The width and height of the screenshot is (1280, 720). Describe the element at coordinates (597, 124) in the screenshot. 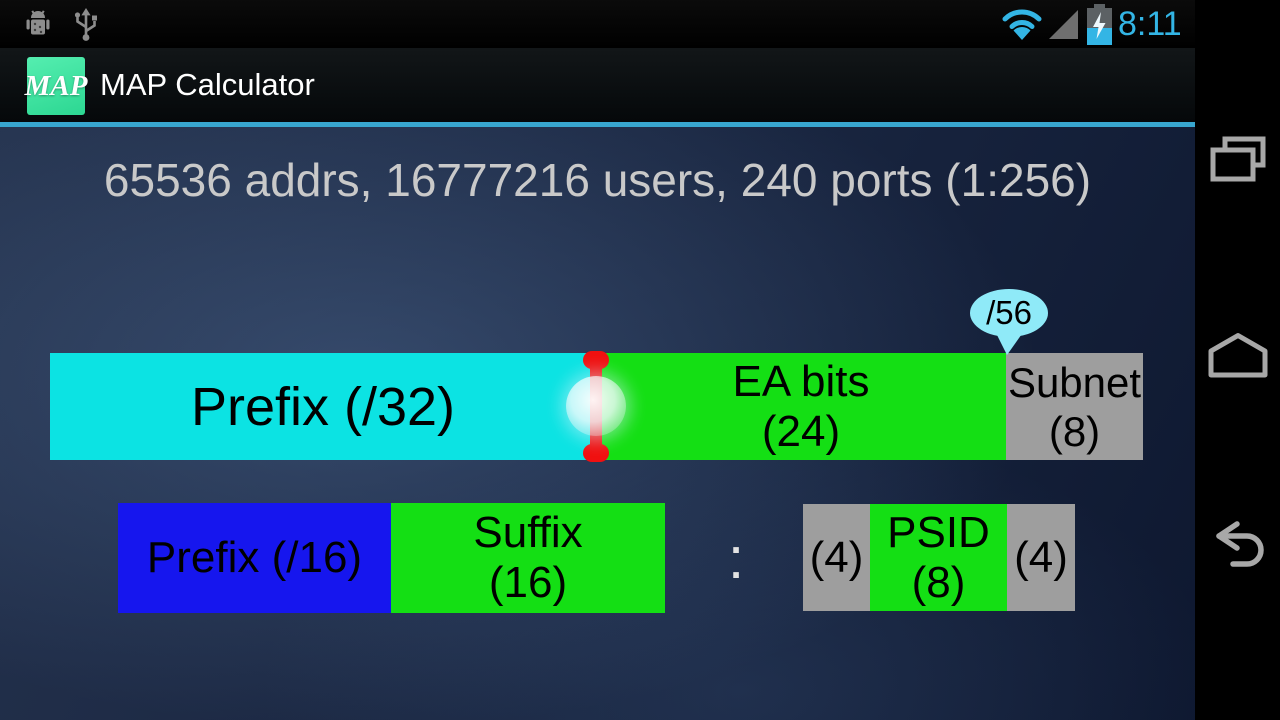

I see `action-bar-underline` at that location.